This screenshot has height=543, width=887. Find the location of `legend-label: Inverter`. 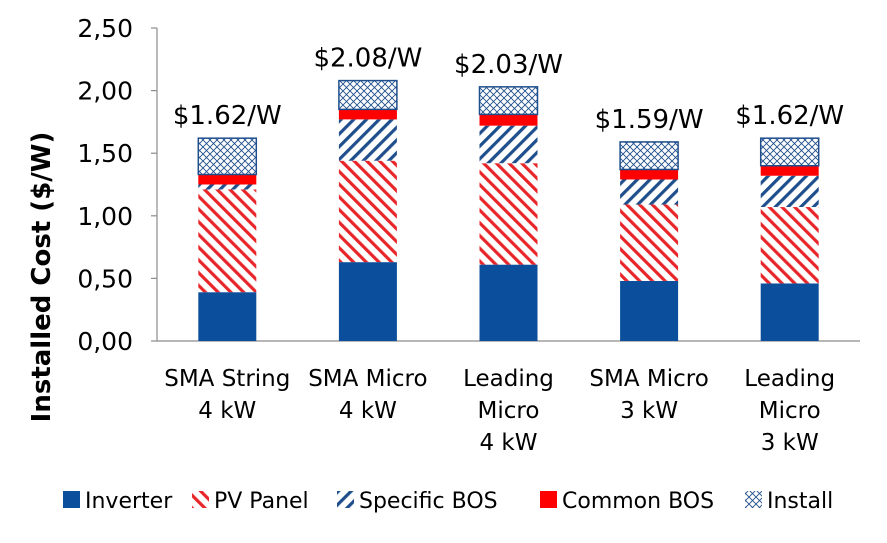

legend-label: Inverter is located at coordinates (129, 501).